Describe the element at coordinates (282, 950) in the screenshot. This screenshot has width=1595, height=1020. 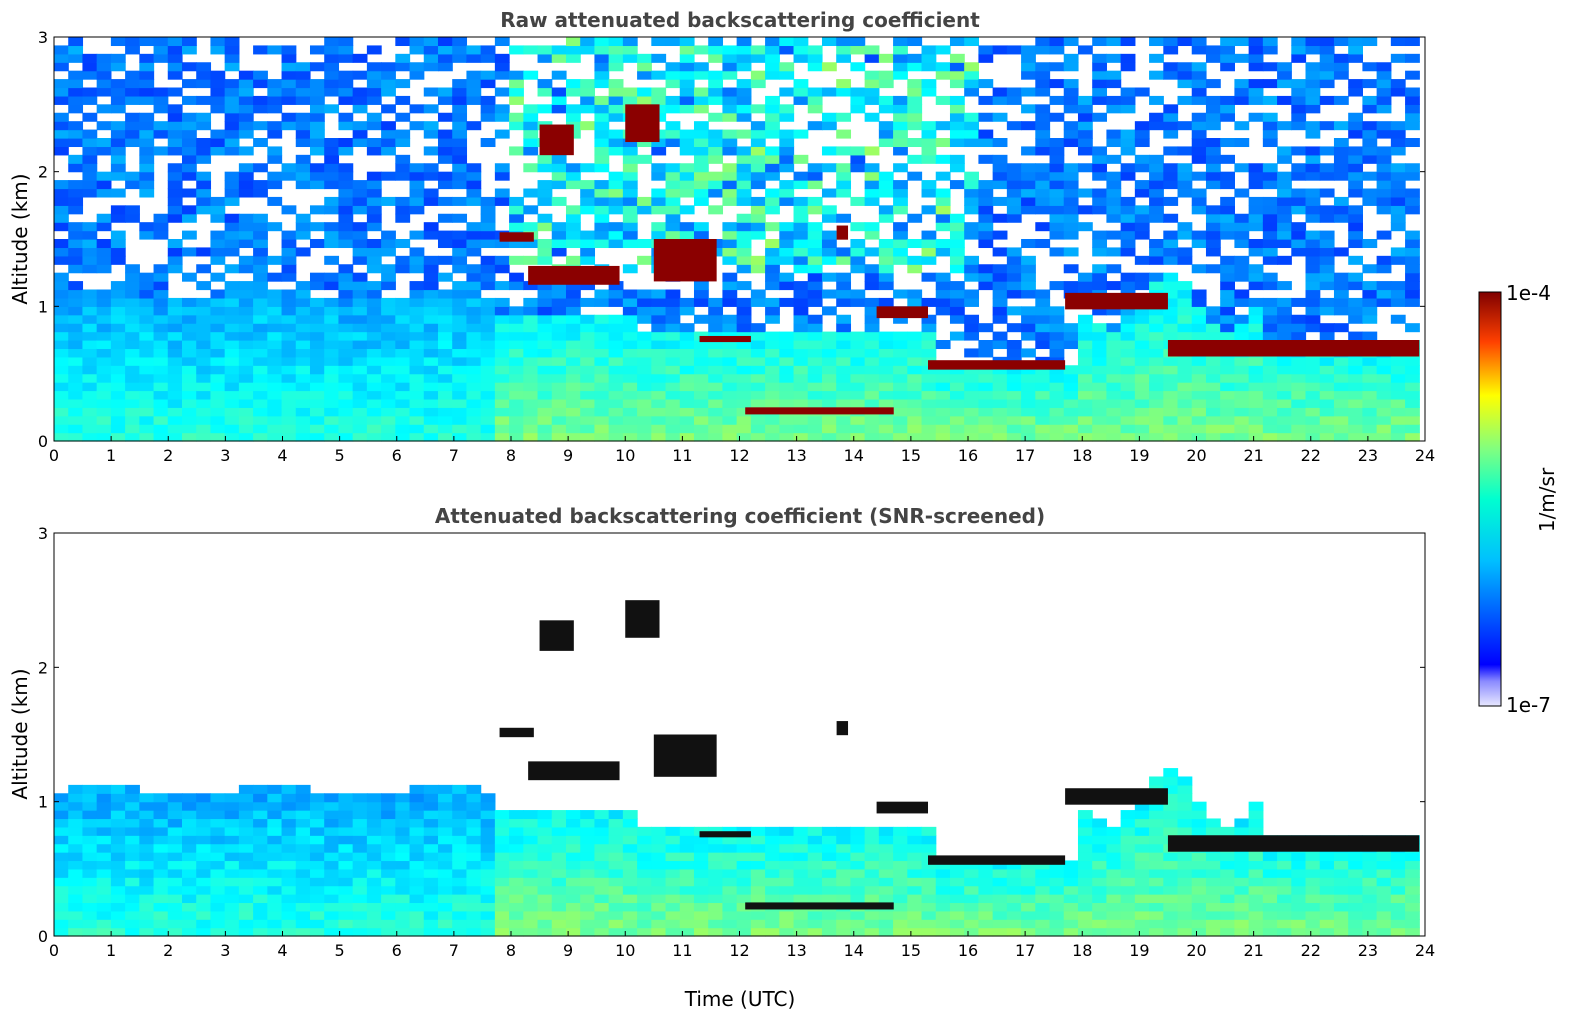
I see `x-tick-label: 4` at that location.